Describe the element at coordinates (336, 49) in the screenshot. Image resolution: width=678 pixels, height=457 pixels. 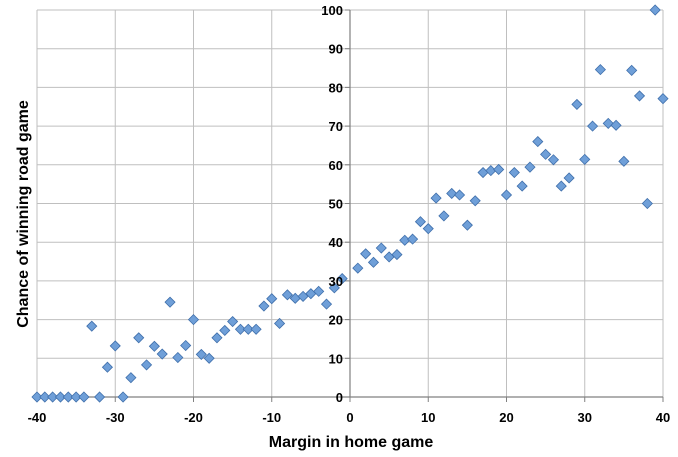
I see `y-tick-label: 90` at that location.